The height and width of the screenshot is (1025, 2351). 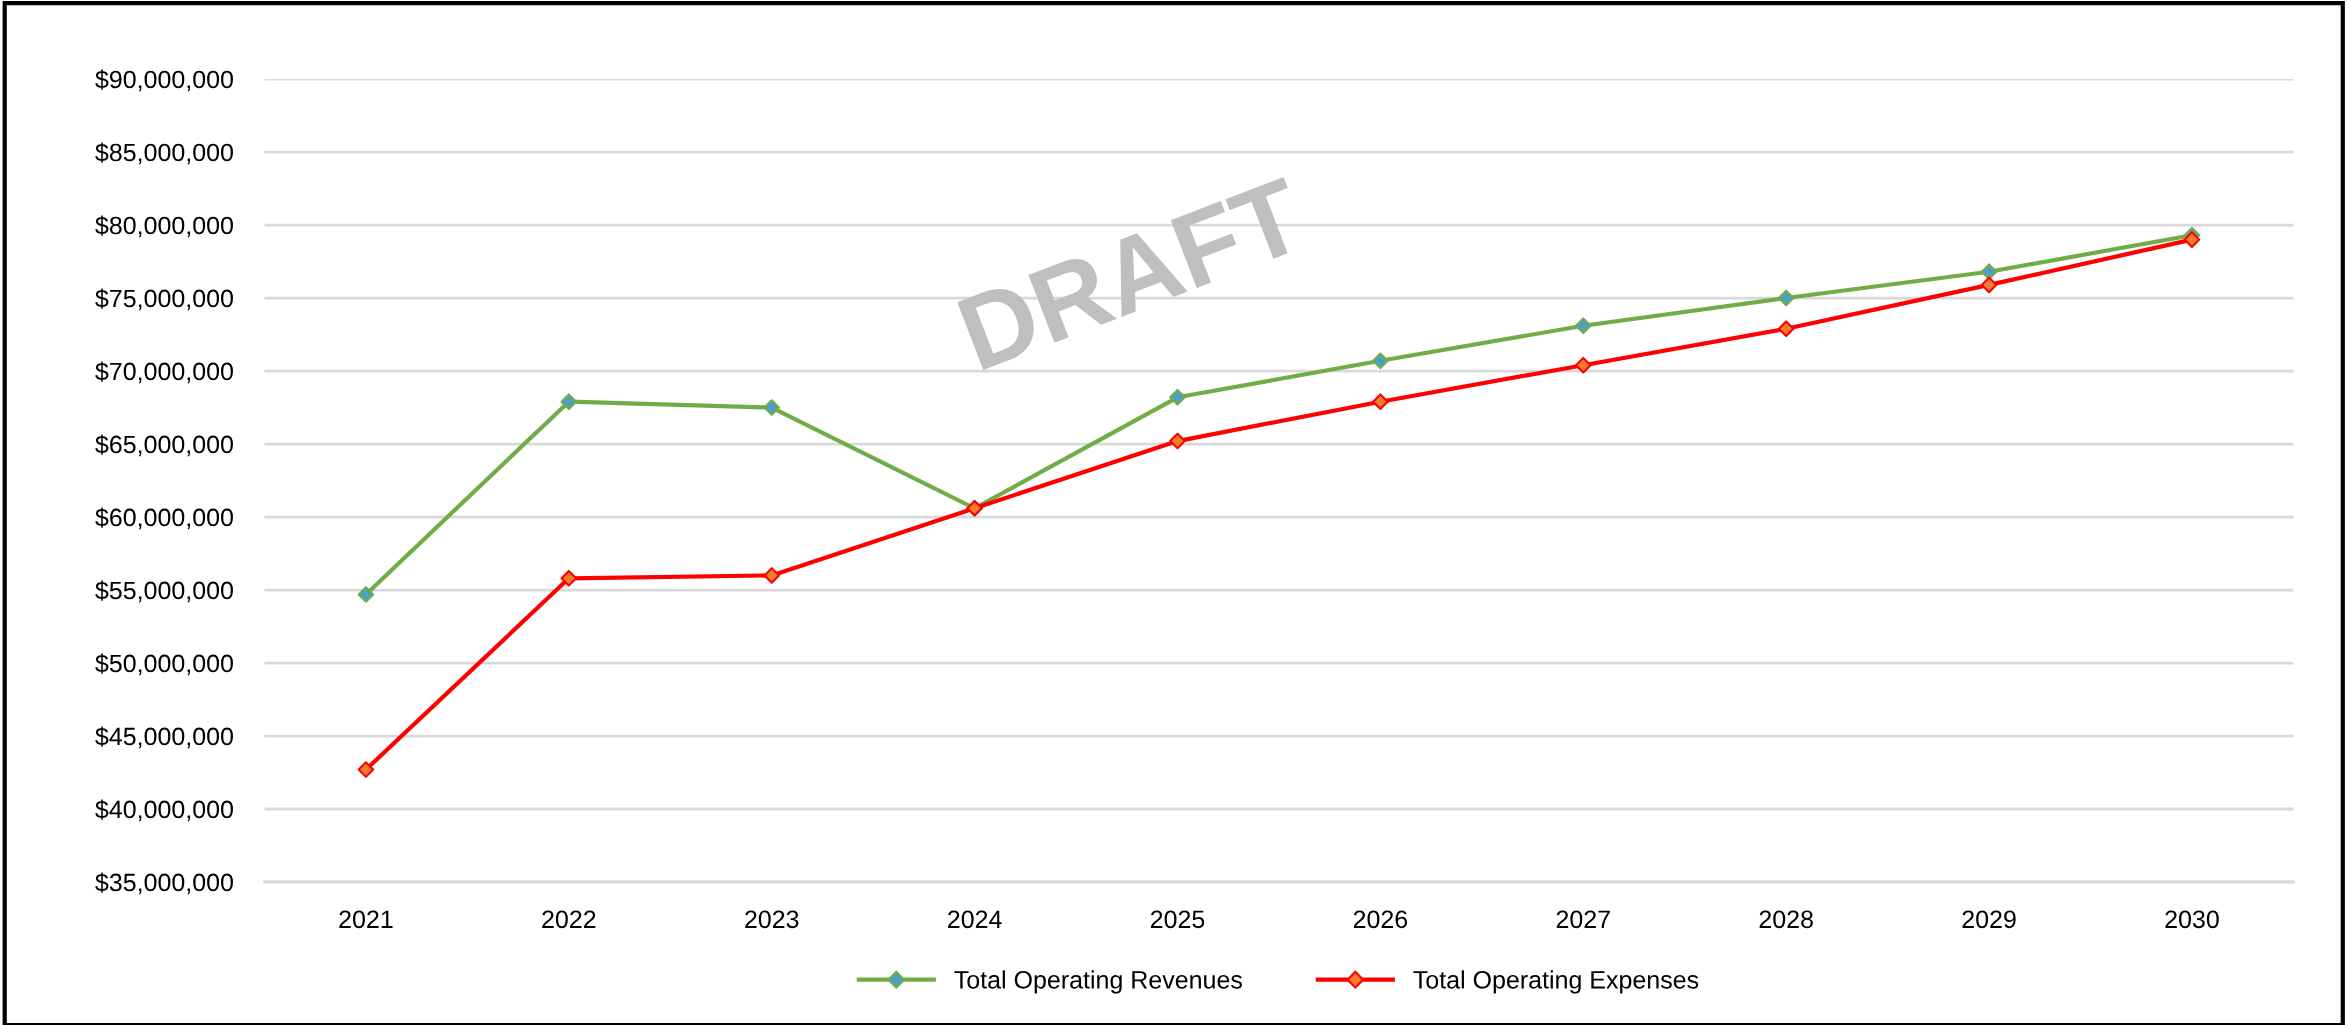 I want to click on x-tick-label: 2023, so click(x=772, y=919).